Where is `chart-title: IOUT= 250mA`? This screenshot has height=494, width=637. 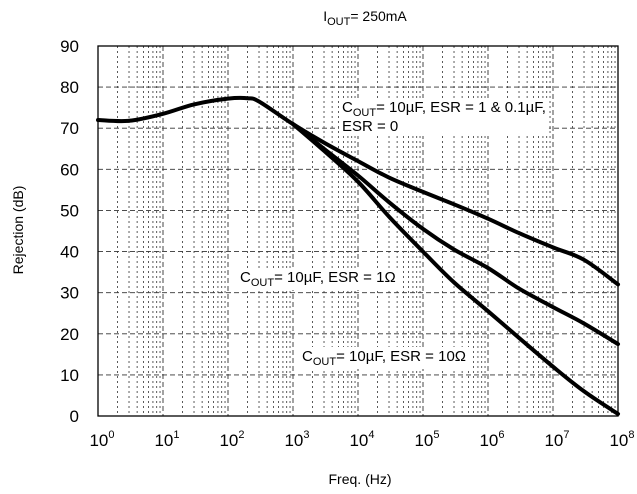 chart-title: IOUT= 250mA is located at coordinates (365, 18).